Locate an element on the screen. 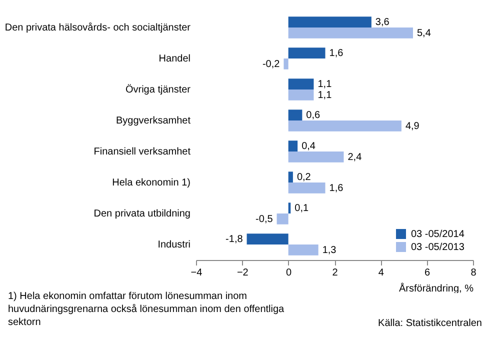 This screenshot has height=341, width=496. y-tick-label: Finansiell verksamhet is located at coordinates (142, 152).